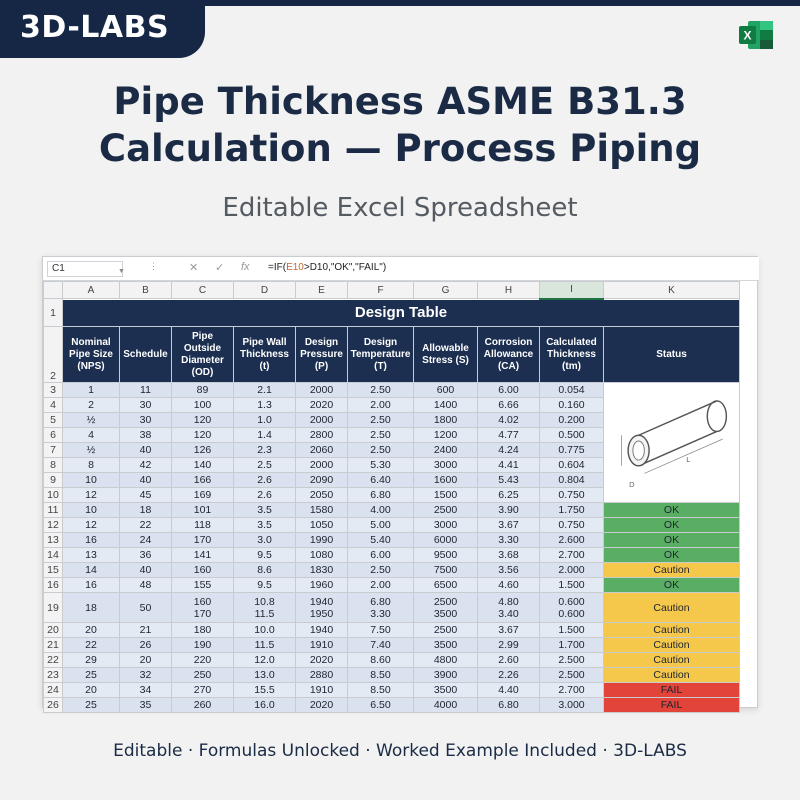  I want to click on table-cell: 32, so click(145, 675).